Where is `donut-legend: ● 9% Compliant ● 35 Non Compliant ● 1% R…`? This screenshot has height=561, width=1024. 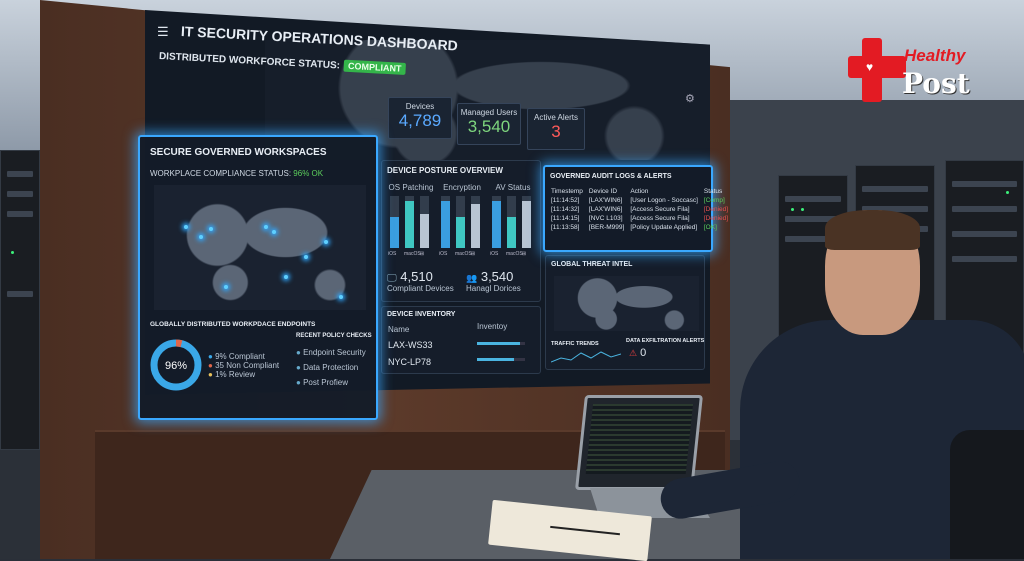
donut-legend: ● 9% Compliant ● 35 Non Compliant ● 1% R… is located at coordinates (243, 365).